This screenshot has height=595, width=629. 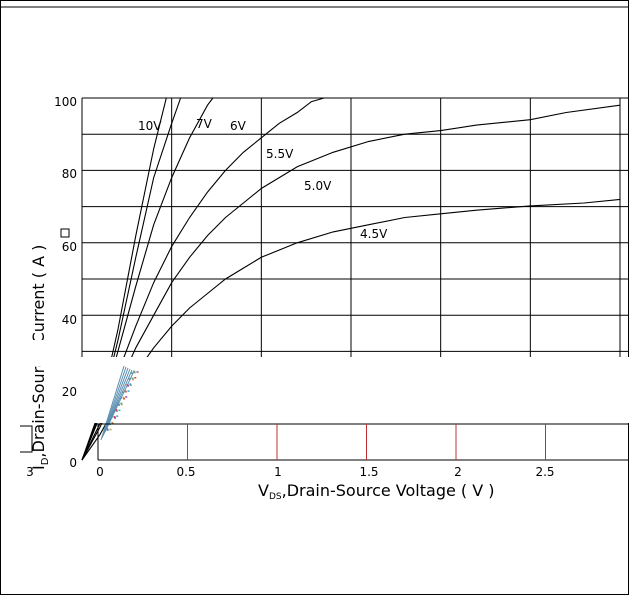 What do you see at coordinates (45, 461) in the screenshot?
I see `y-axis-subscript: D` at bounding box center [45, 461].